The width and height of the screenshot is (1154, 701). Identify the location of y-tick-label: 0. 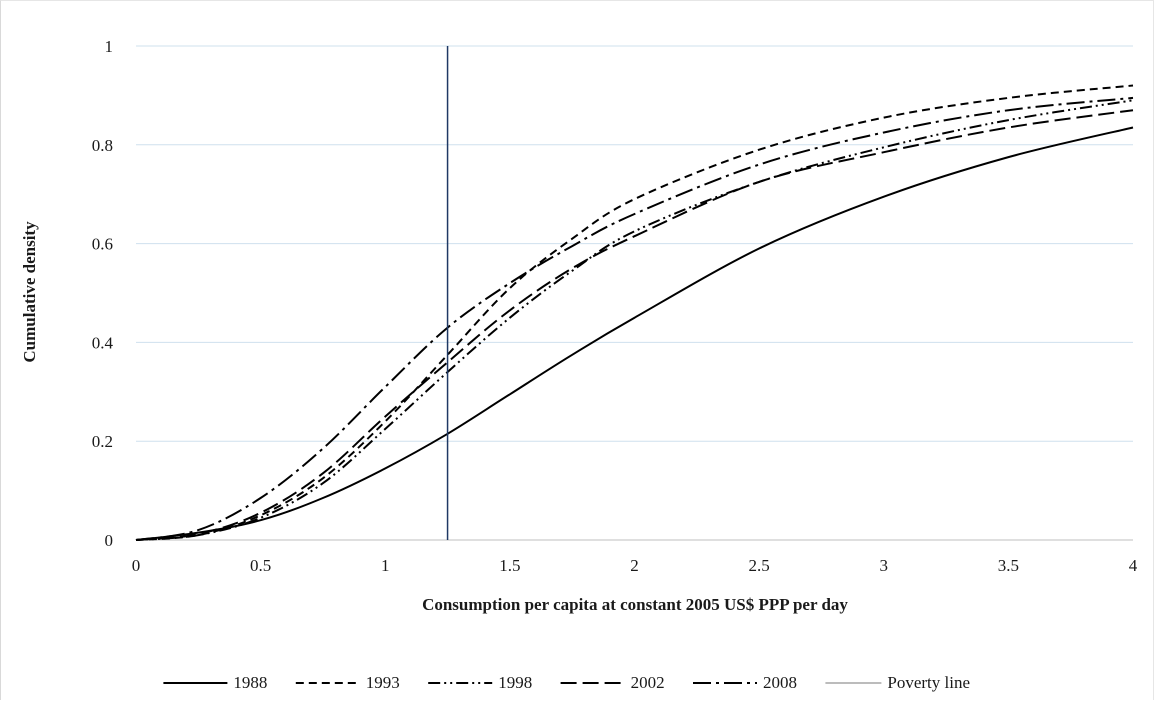
(109, 540).